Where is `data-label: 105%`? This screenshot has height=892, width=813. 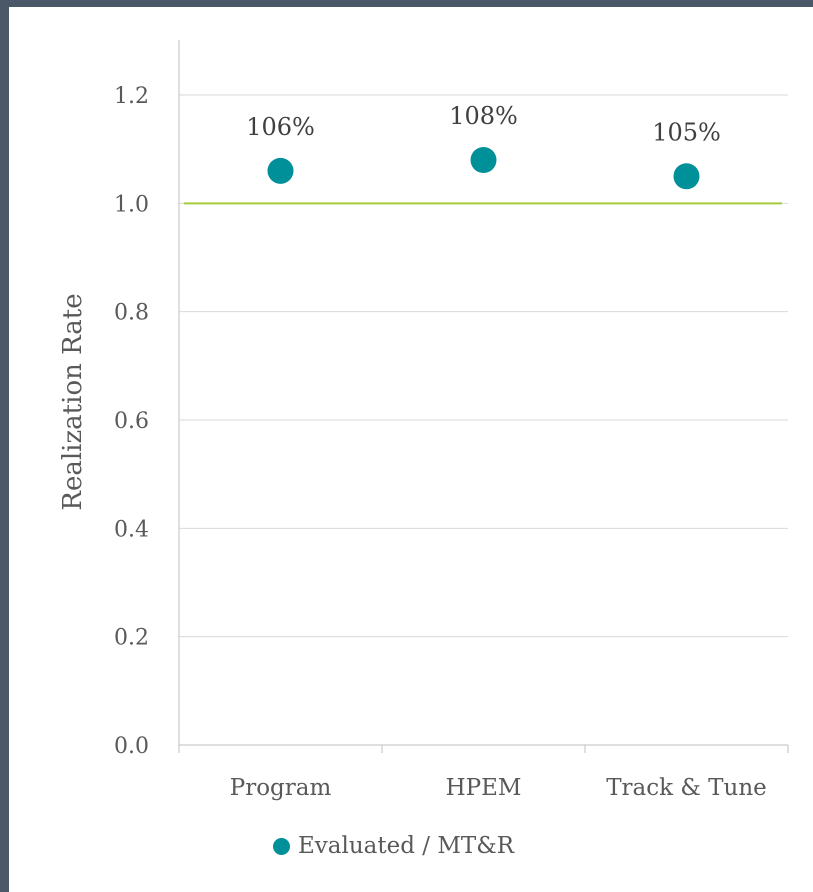
data-label: 105% is located at coordinates (686, 132).